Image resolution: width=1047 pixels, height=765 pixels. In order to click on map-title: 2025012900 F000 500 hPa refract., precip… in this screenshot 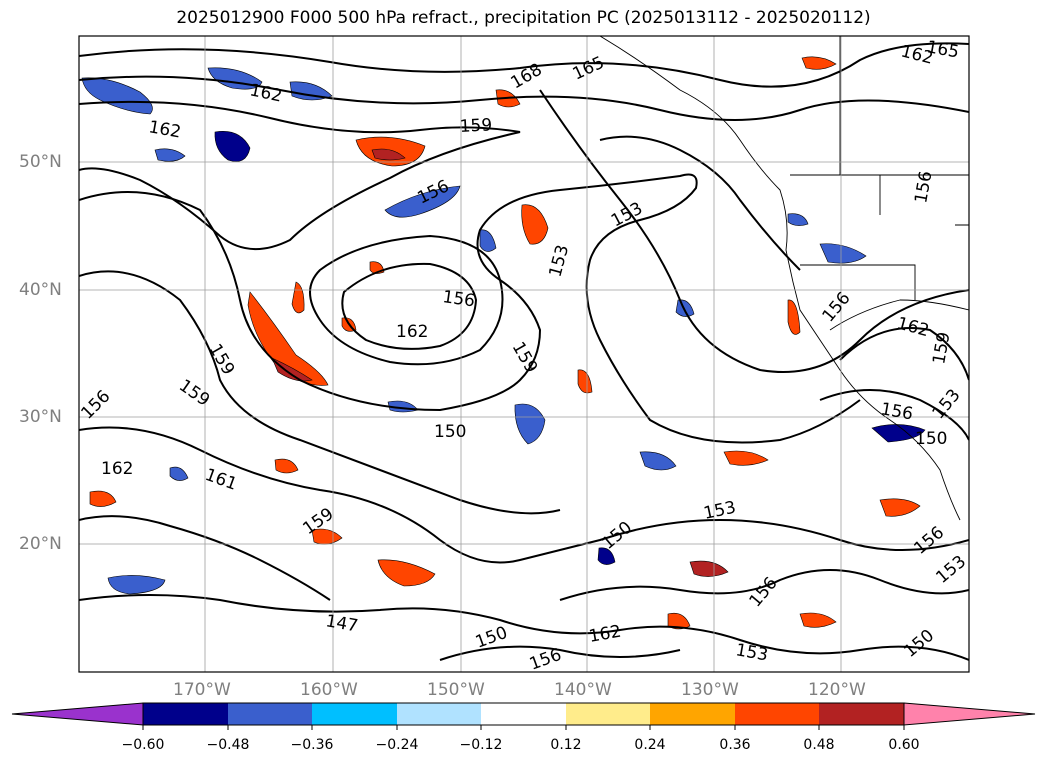, I will do `click(523, 18)`.